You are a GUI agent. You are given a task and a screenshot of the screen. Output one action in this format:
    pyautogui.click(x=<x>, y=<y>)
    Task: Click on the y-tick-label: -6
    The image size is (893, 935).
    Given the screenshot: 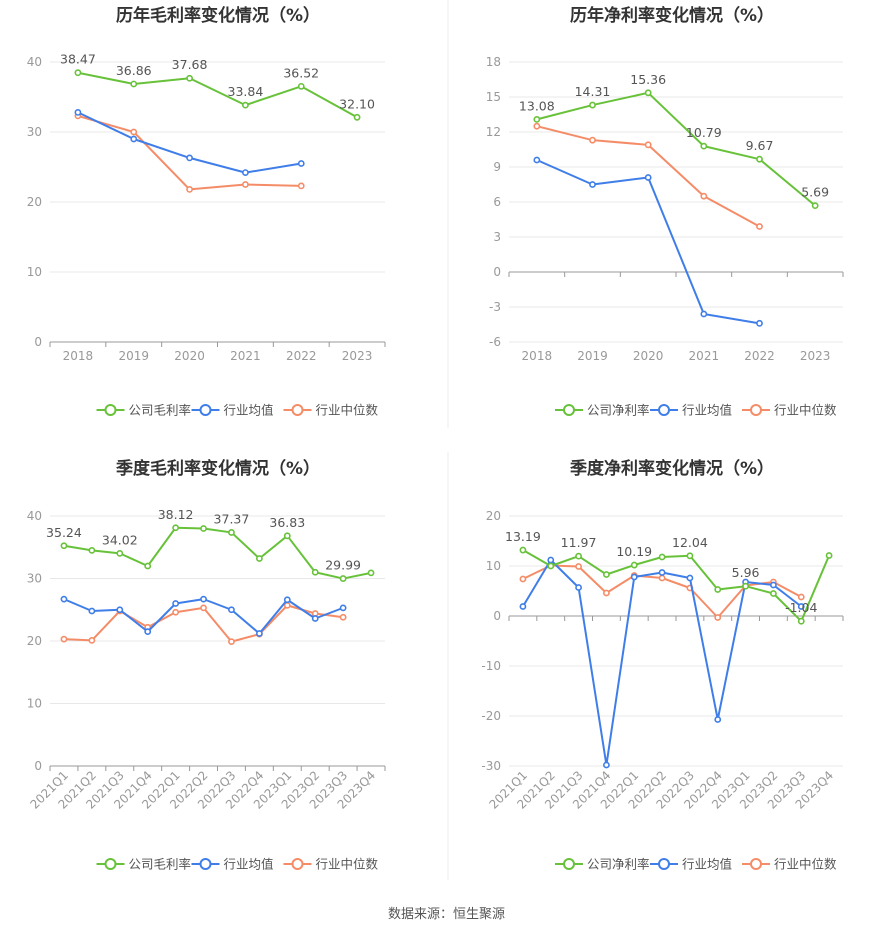 What is the action you would take?
    pyautogui.click(x=495, y=342)
    